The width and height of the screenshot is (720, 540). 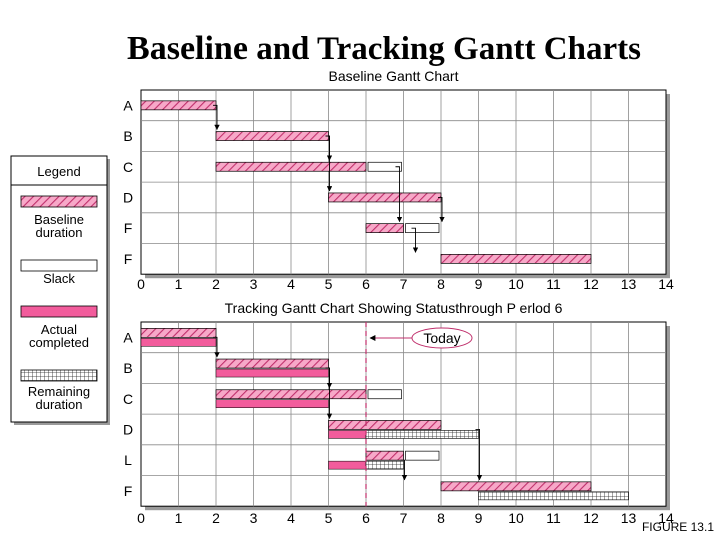 I want to click on slide-title: Baseline and Tracking Gantt Charts, so click(x=360, y=49).